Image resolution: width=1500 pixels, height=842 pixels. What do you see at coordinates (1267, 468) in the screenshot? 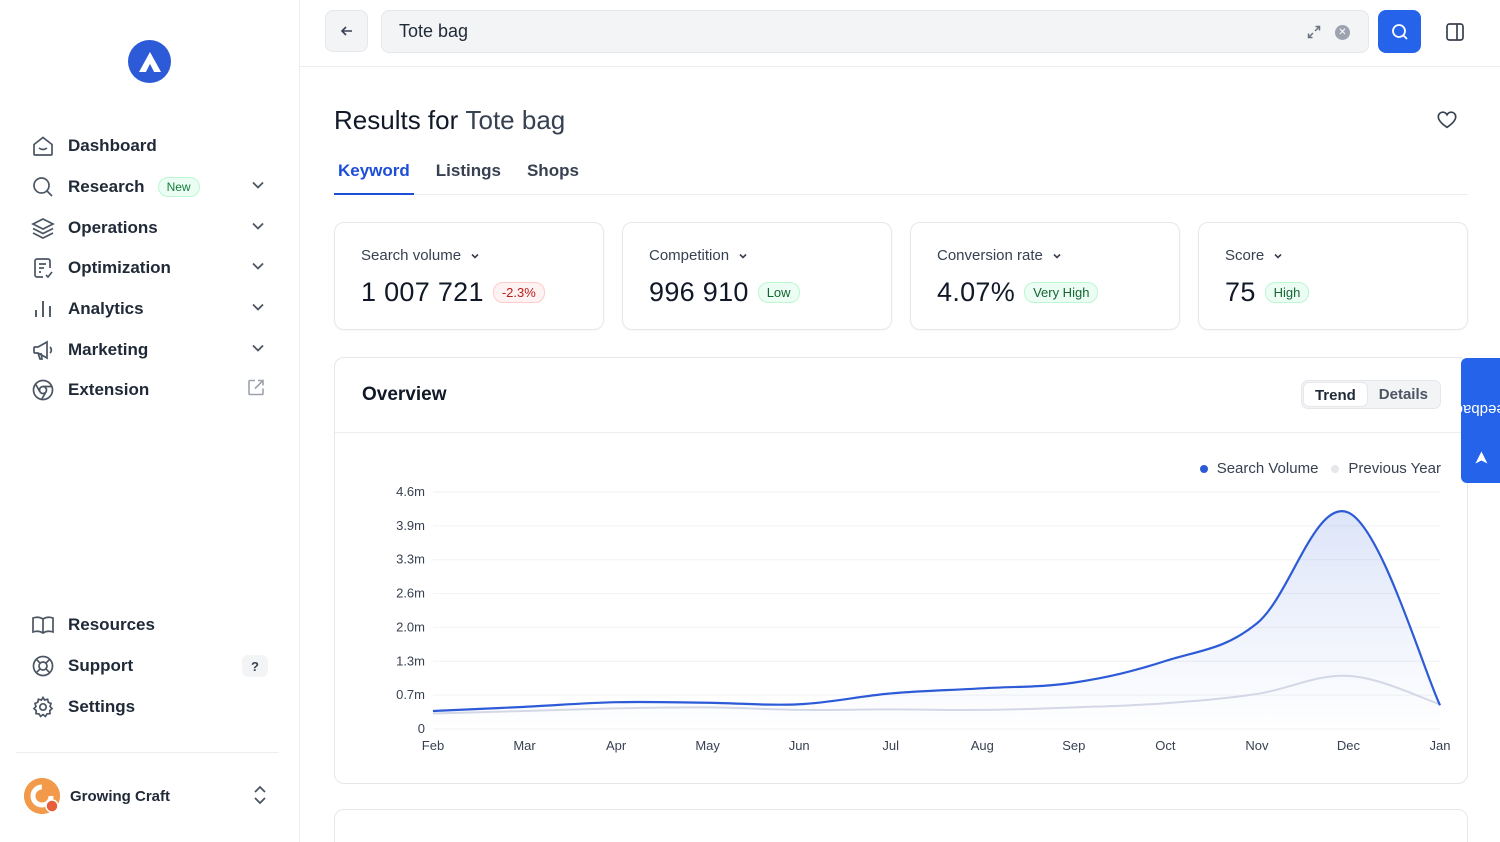
I see `legend-label: Search Volume` at bounding box center [1267, 468].